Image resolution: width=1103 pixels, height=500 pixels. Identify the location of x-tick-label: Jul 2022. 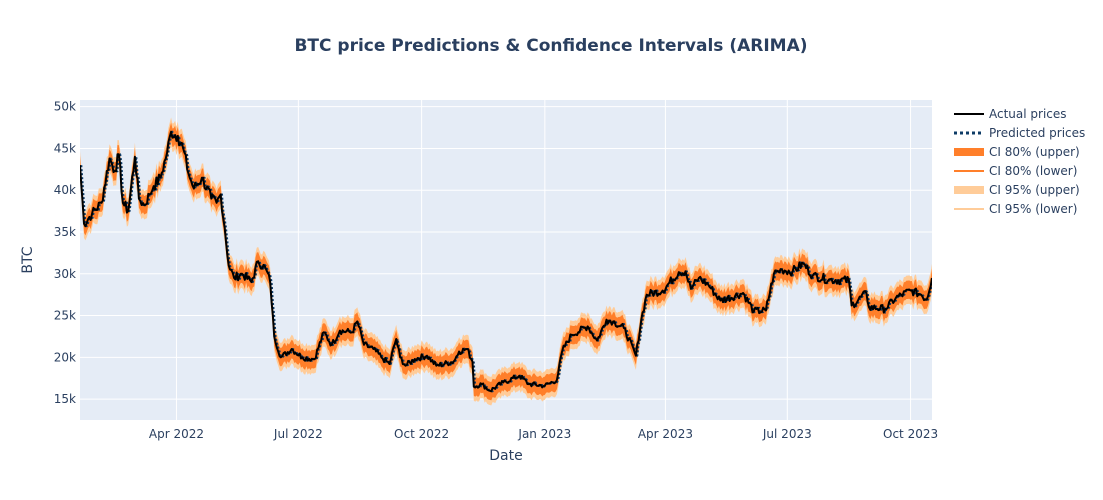
(298, 434).